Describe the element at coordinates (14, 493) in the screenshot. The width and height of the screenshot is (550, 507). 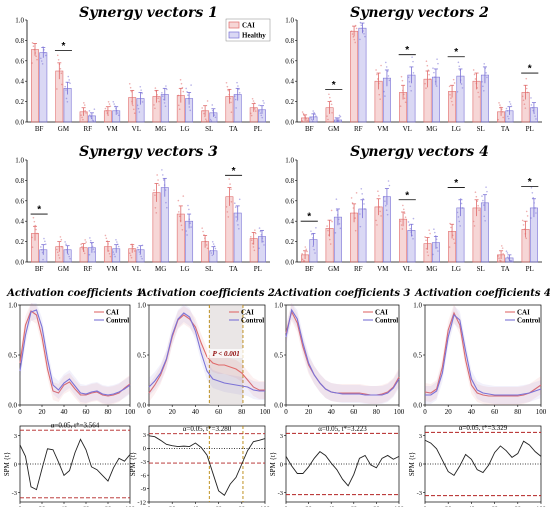
I see `y-tick-label: -3` at that location.